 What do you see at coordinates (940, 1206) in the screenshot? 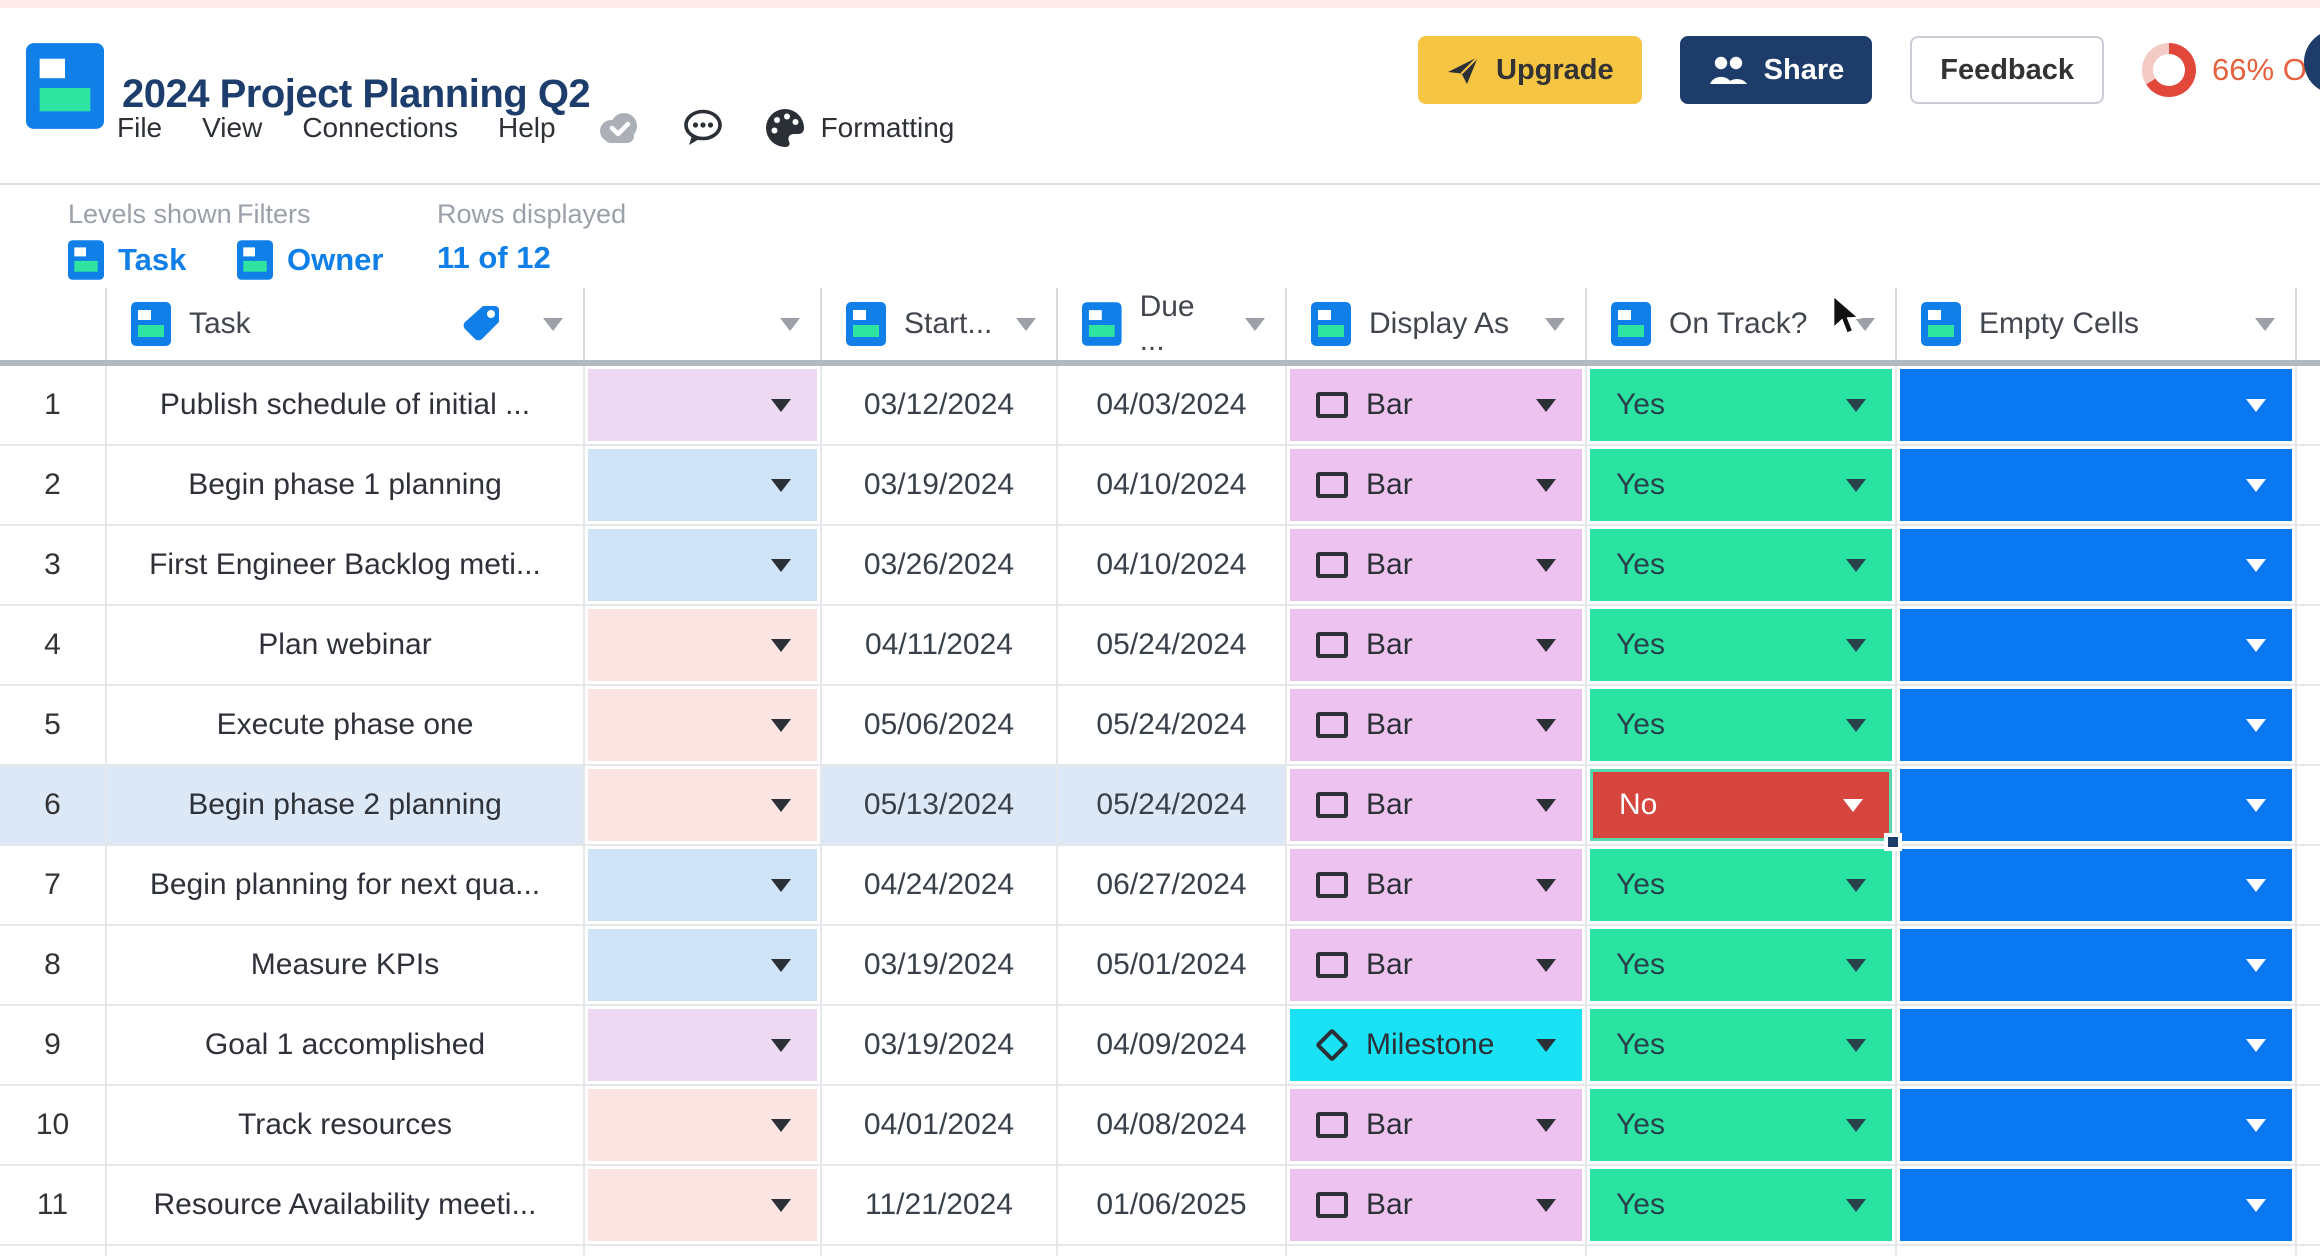
I see `start-date-cell: 11/21/2024` at bounding box center [940, 1206].